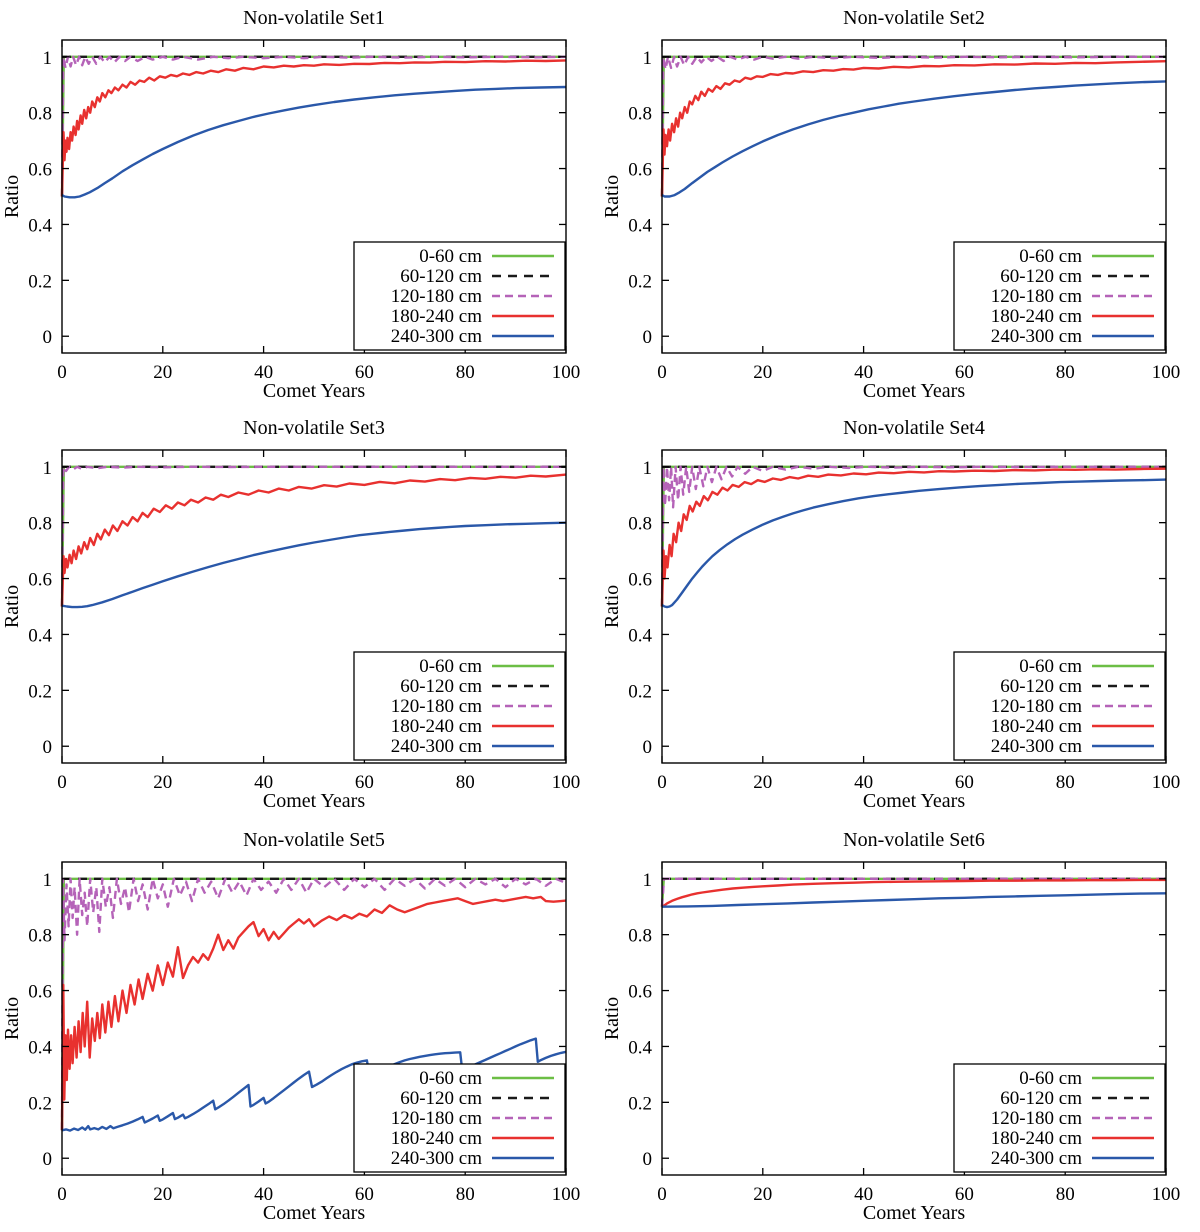 The width and height of the screenshot is (1200, 1232). Describe the element at coordinates (662, 782) in the screenshot. I see `x-tick-label: 0` at that location.